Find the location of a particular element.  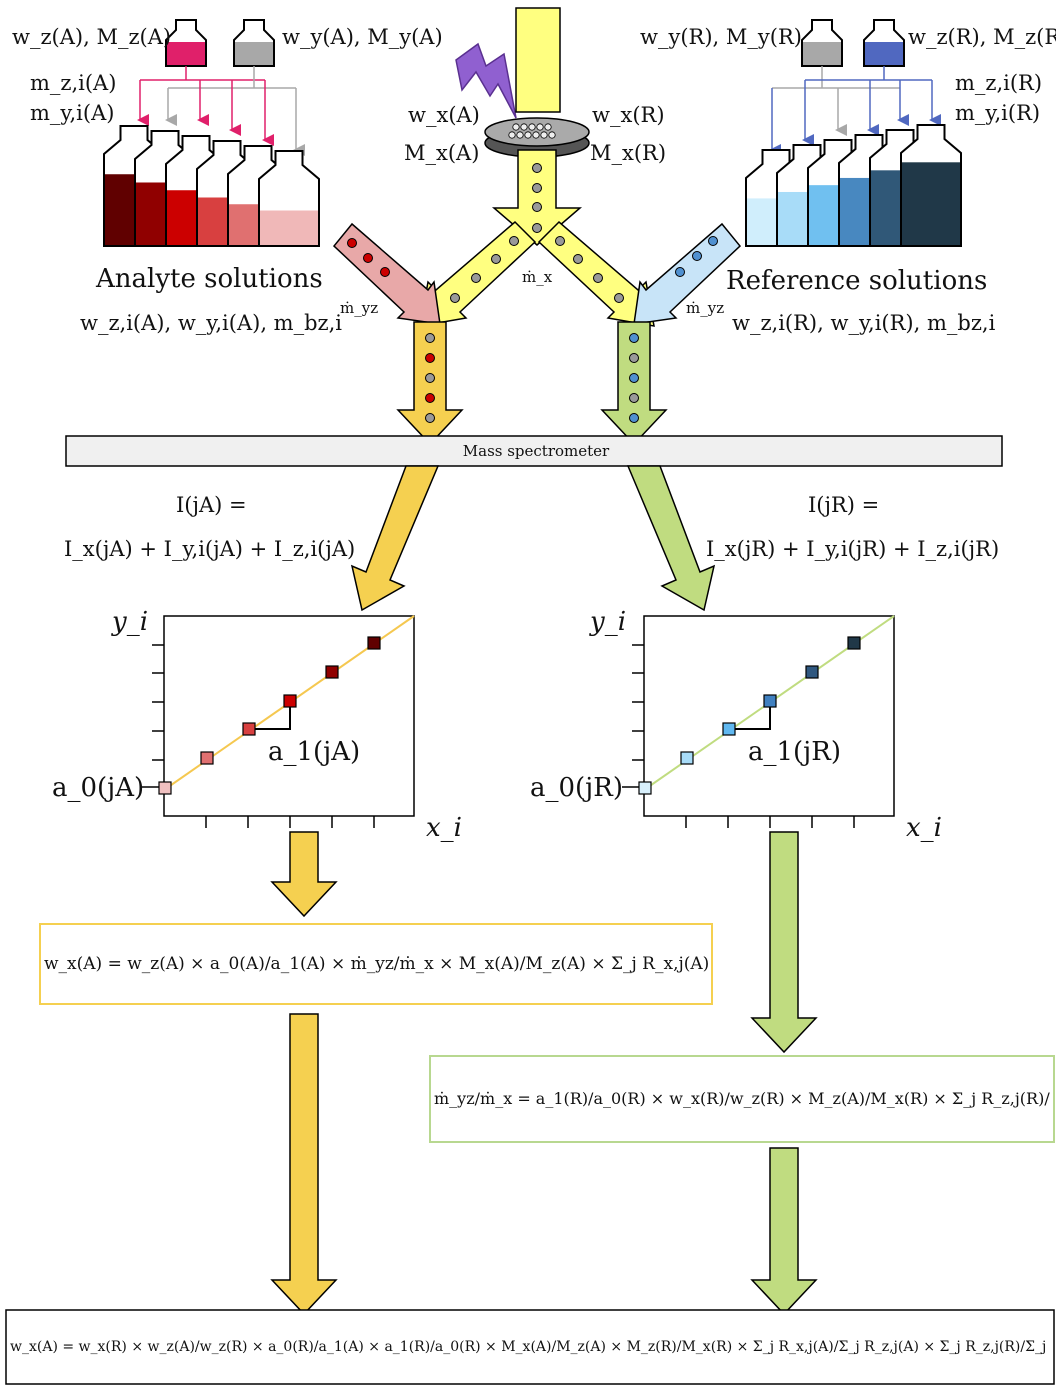

mdot-yz-right-label: ṁ_yz is located at coordinates (705, 308).